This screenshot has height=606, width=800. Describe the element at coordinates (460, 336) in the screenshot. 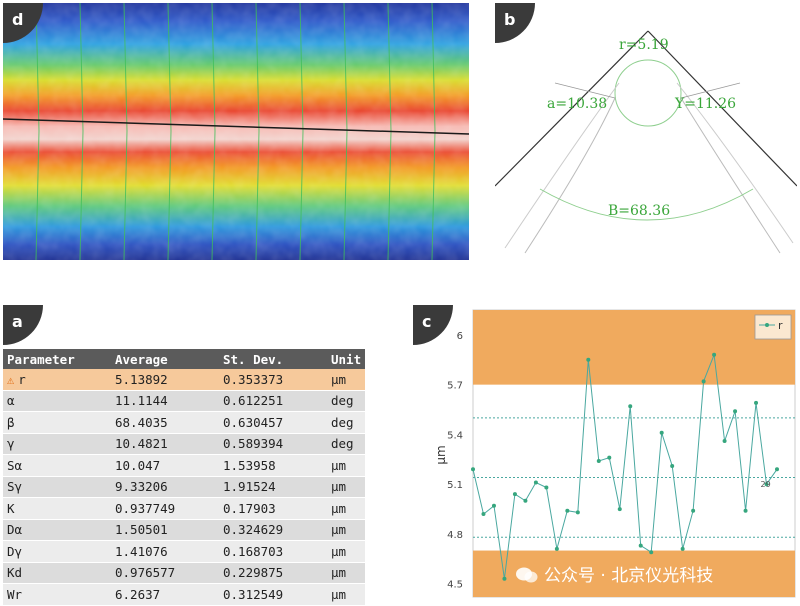

I see `y-tick-label: 6` at that location.